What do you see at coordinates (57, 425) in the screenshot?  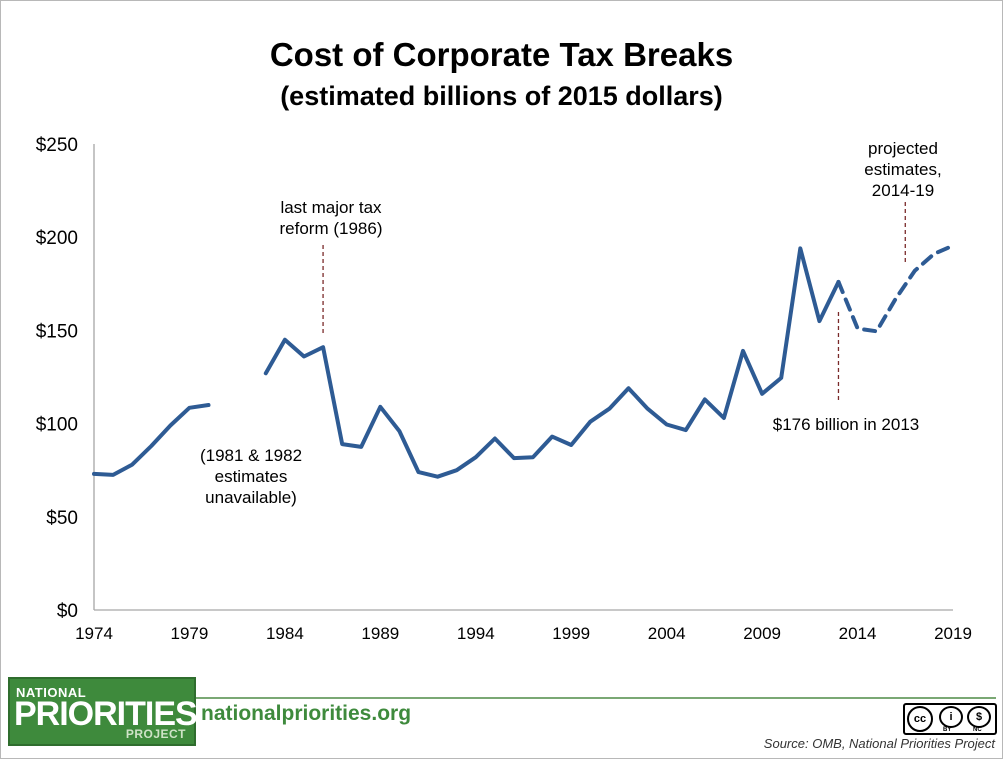 I see `y-tick-label: $100` at bounding box center [57, 425].